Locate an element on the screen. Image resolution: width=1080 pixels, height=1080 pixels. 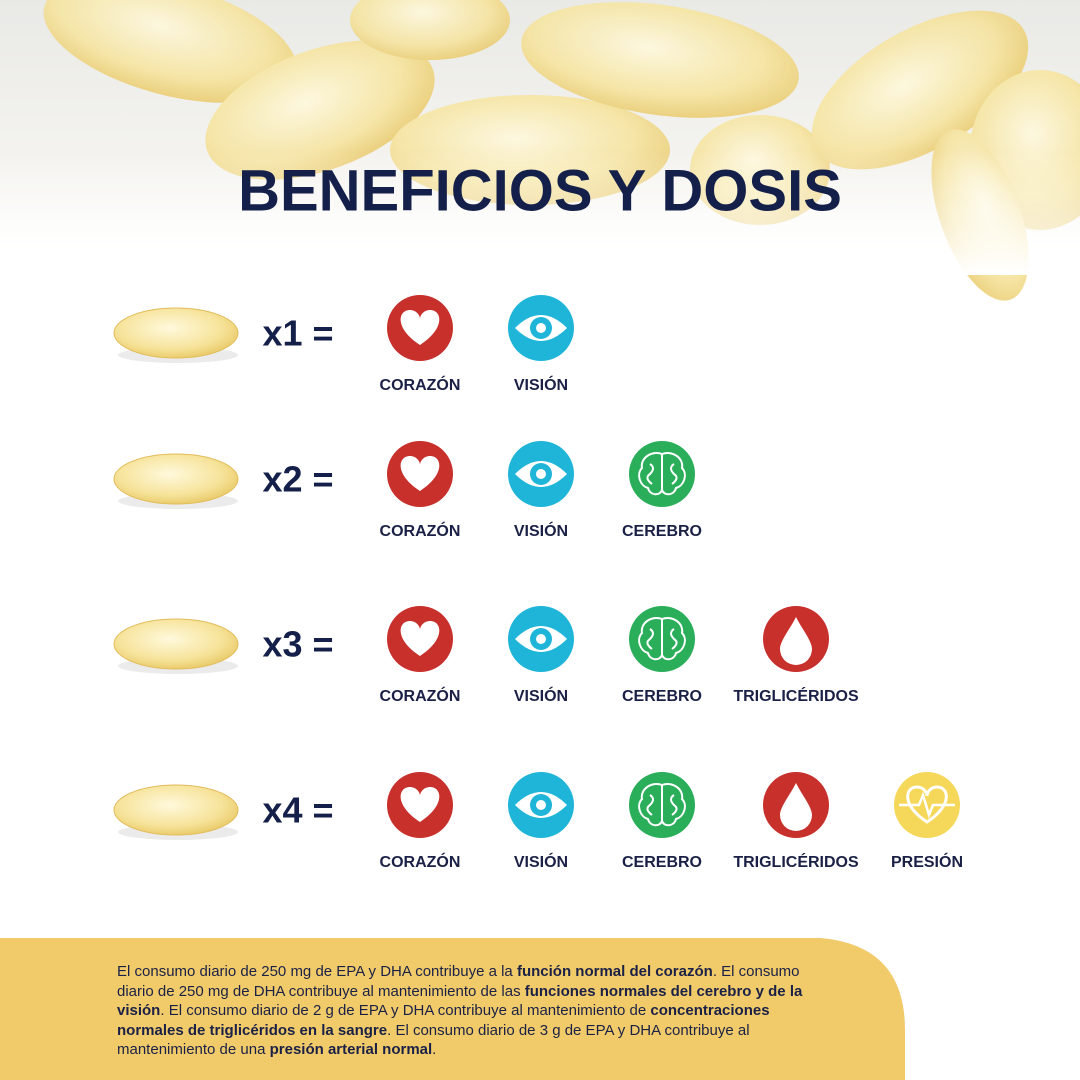
footnote-bold: presión arterial normal is located at coordinates (351, 1049).